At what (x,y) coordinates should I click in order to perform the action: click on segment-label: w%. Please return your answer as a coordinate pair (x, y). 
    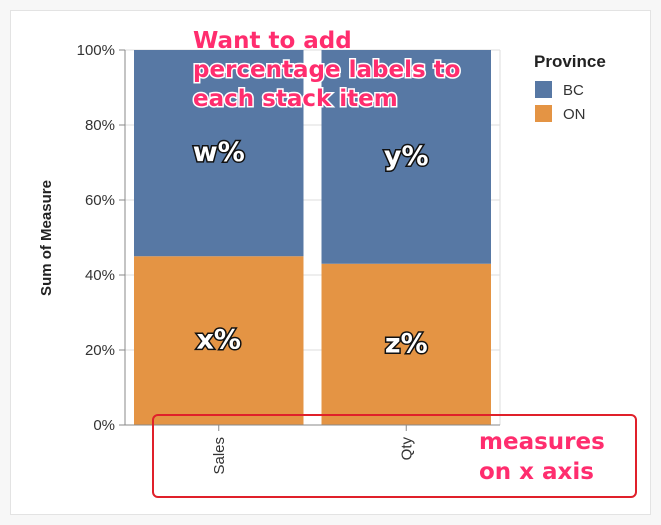
    Looking at the image, I should click on (219, 152).